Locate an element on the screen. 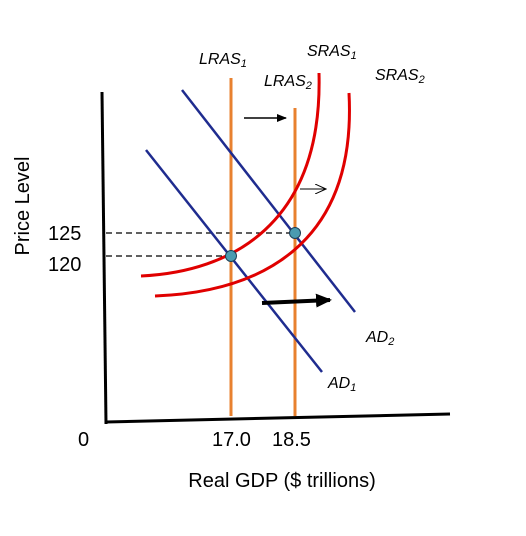 The height and width of the screenshot is (536, 526). ad-shift-arrow is located at coordinates (296, 300).